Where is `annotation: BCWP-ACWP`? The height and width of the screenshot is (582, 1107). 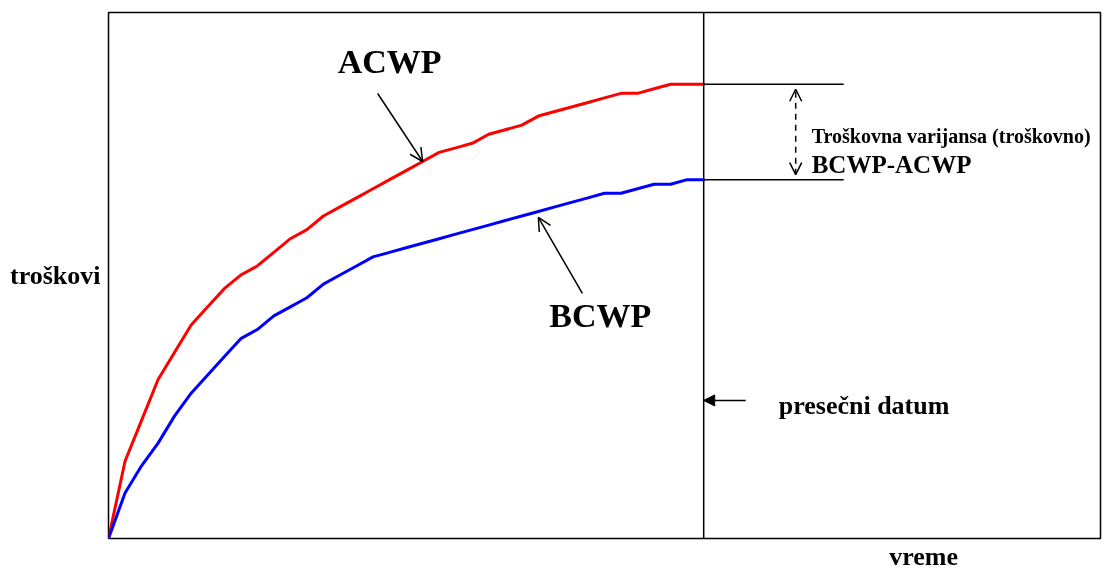
annotation: BCWP-ACWP is located at coordinates (891, 164).